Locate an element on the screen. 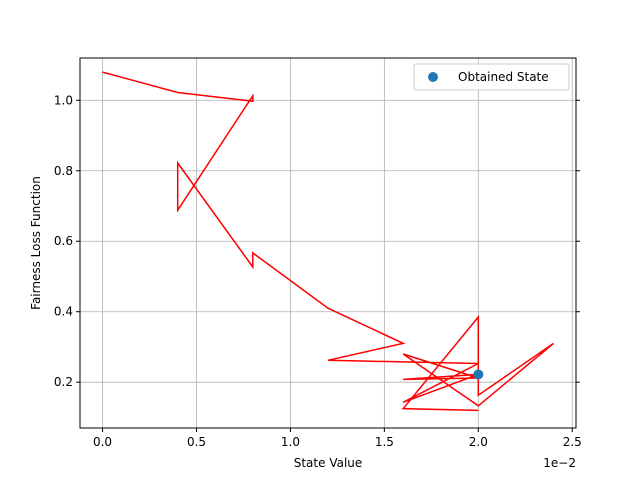  x-tick-label: 2.0 is located at coordinates (478, 442).